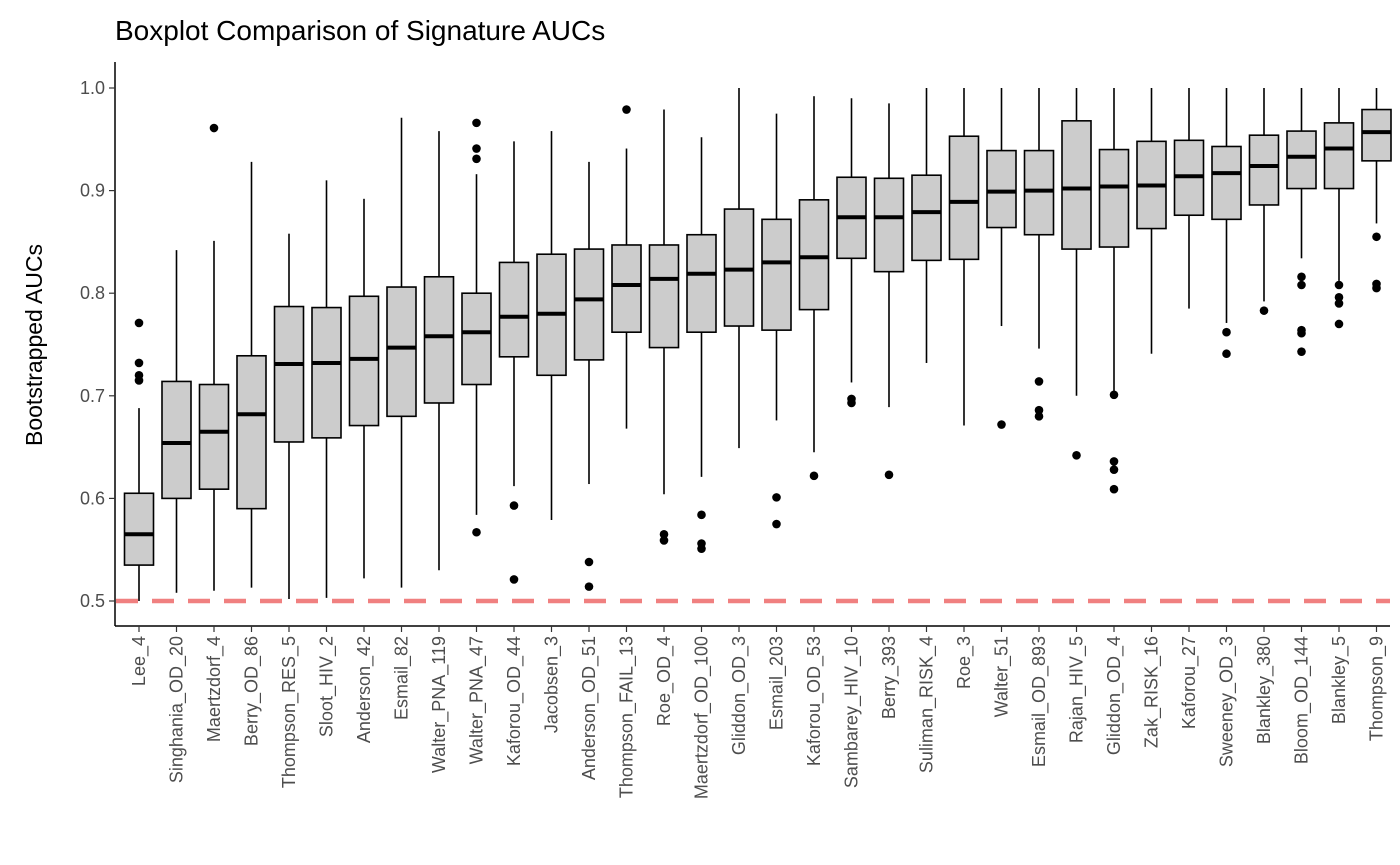  Describe the element at coordinates (1114, 695) in the screenshot. I see `x-tick-label: Gliddon_OD_4` at that location.